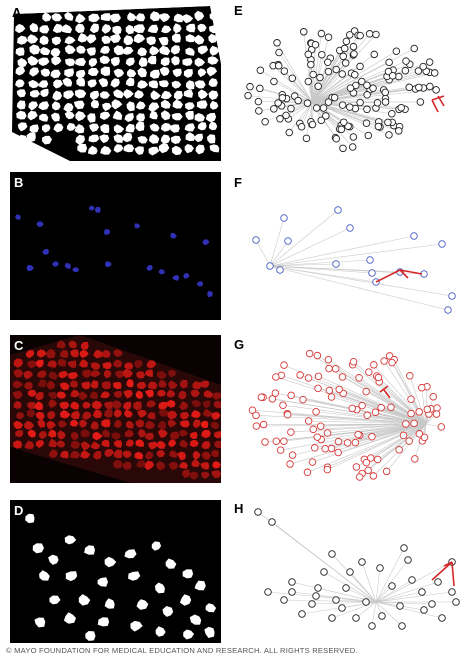 The height and width of the screenshot is (660, 468). Describe the element at coordinates (173, 235) in the screenshot. I see `nucleus` at that location.